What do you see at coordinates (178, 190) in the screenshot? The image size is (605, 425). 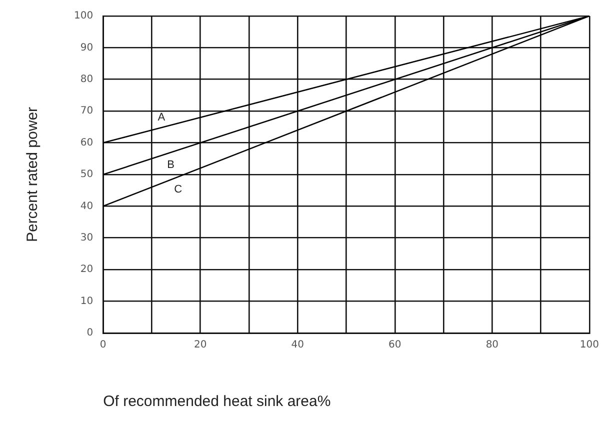 I see `series-label: C` at bounding box center [178, 190].